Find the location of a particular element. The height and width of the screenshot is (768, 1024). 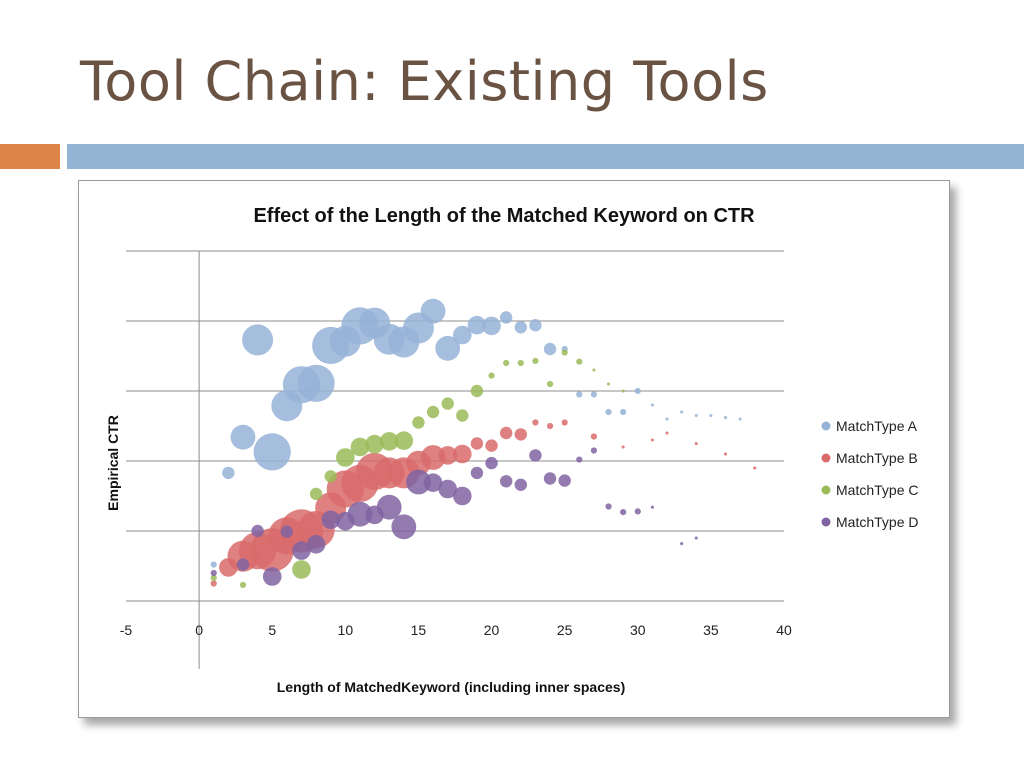

accent-bar-blue is located at coordinates (545, 156).